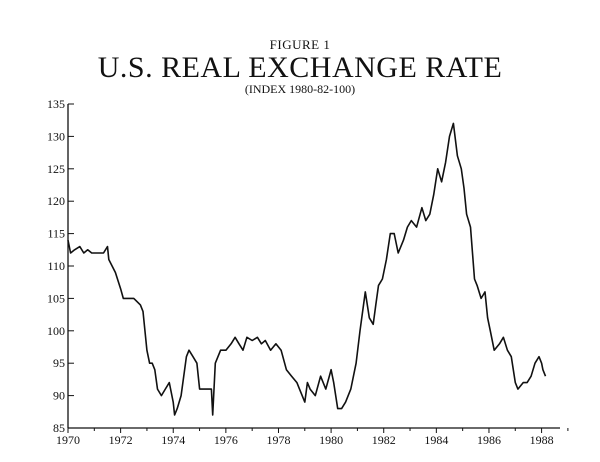  Describe the element at coordinates (56, 136) in the screenshot. I see `y-tick-label: 130` at that location.